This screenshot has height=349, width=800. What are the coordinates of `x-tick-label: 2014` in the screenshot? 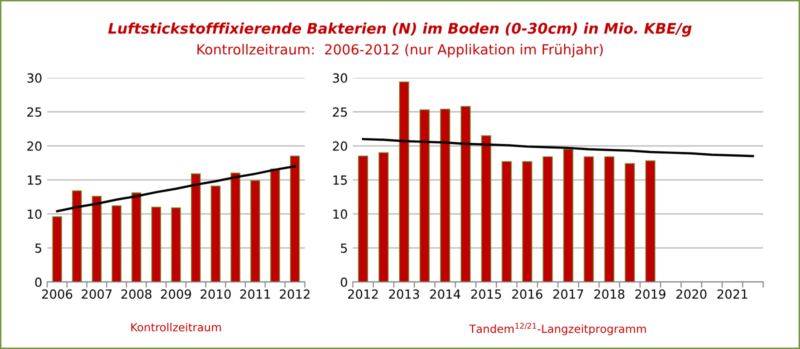 It's located at (445, 294).